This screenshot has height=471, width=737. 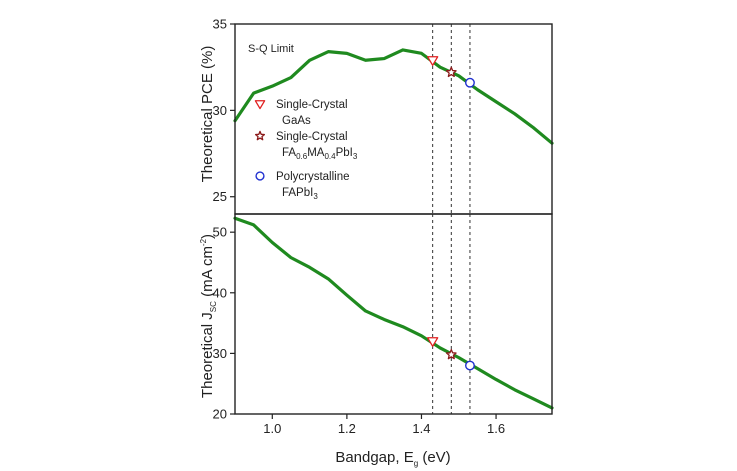 I want to click on legend-label-formula-base: GaAs, so click(x=296, y=121).